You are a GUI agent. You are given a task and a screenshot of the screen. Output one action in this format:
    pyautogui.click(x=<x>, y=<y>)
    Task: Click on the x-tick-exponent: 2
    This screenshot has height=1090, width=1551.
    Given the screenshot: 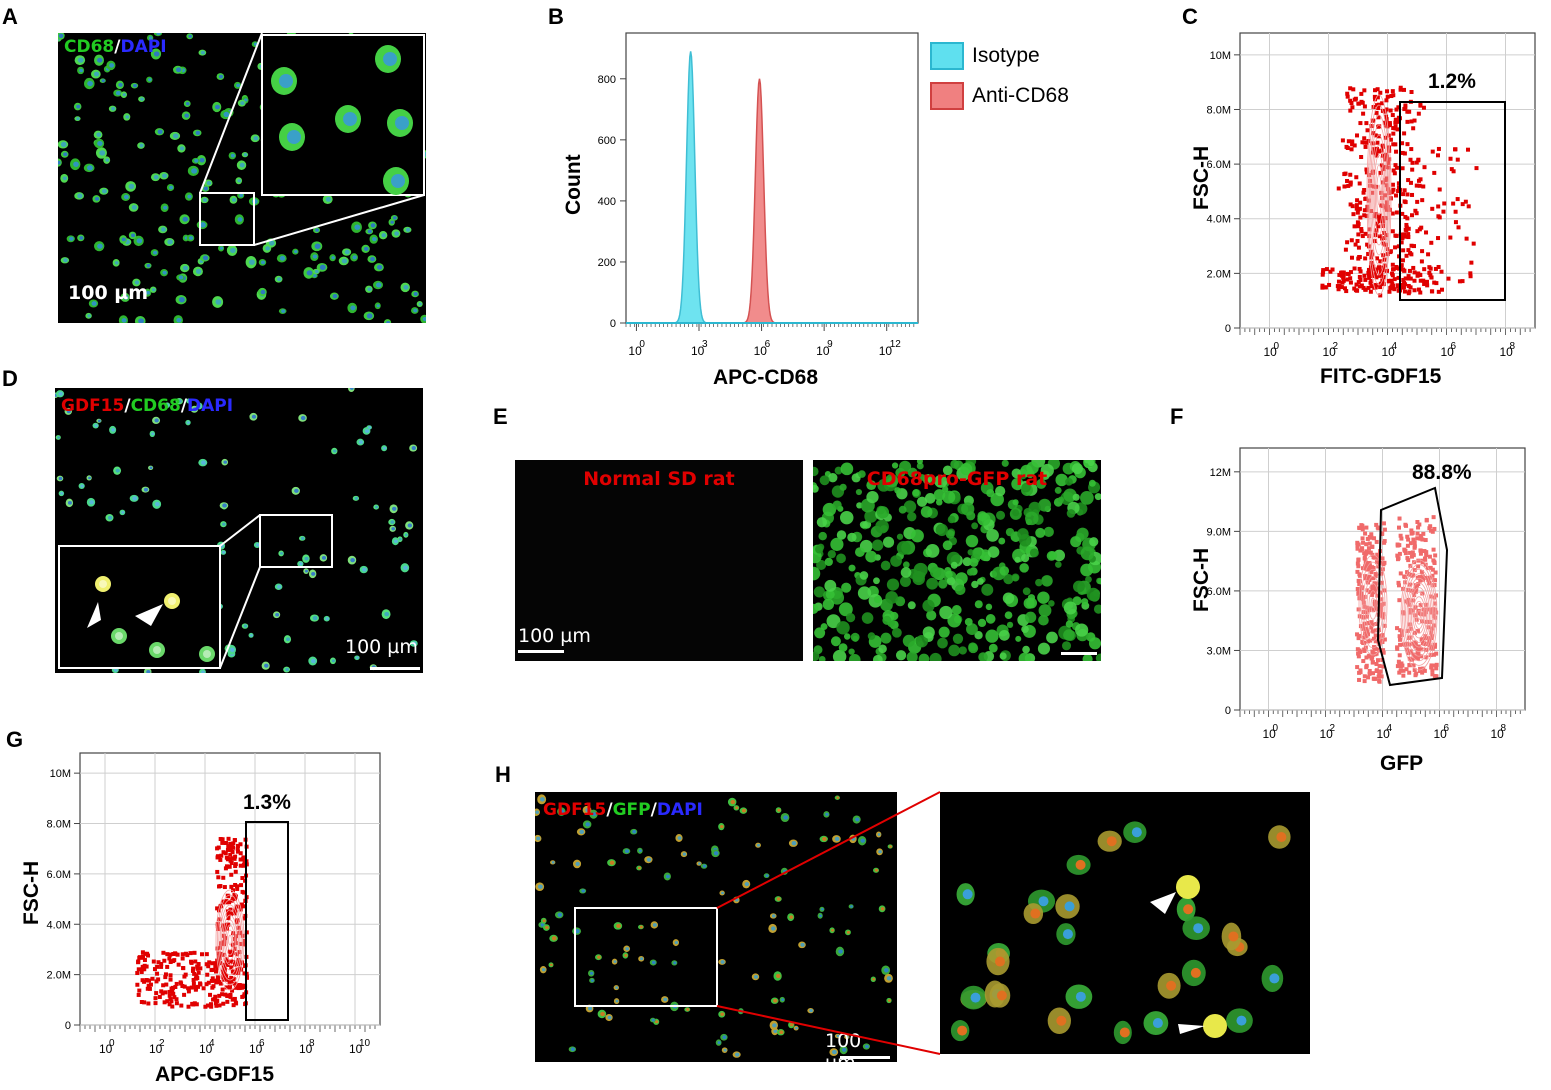 What is the action you would take?
    pyautogui.click(x=162, y=1043)
    